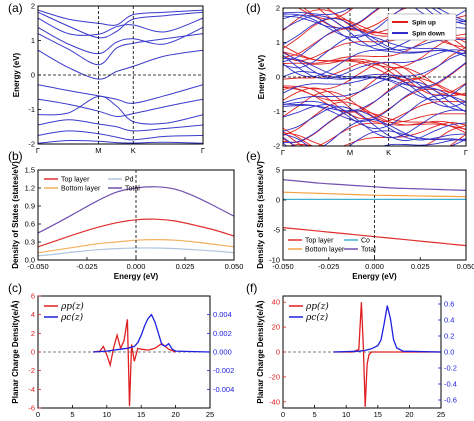 This screenshot has width=474, height=421. Describe the element at coordinates (30, 242) in the screenshot. I see `y-tick-label-b-1: 0.3` at that location.